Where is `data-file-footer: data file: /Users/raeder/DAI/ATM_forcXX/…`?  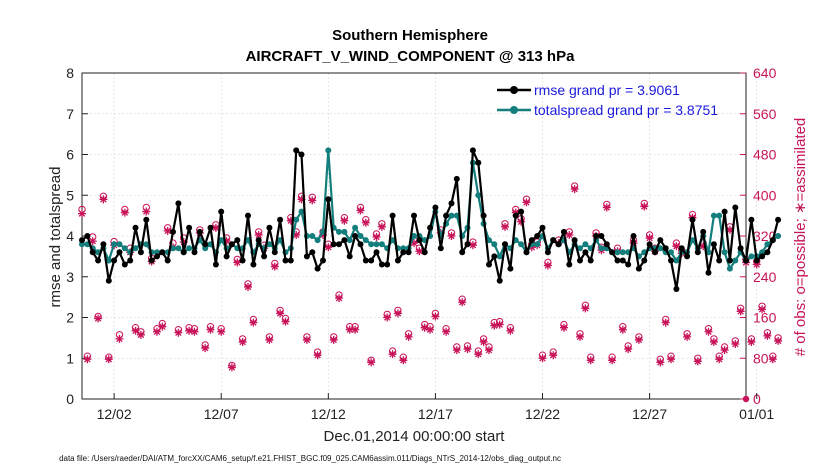
data-file-footer: data file: /Users/raeder/DAI/ATM_forcXX/… is located at coordinates (310, 458).